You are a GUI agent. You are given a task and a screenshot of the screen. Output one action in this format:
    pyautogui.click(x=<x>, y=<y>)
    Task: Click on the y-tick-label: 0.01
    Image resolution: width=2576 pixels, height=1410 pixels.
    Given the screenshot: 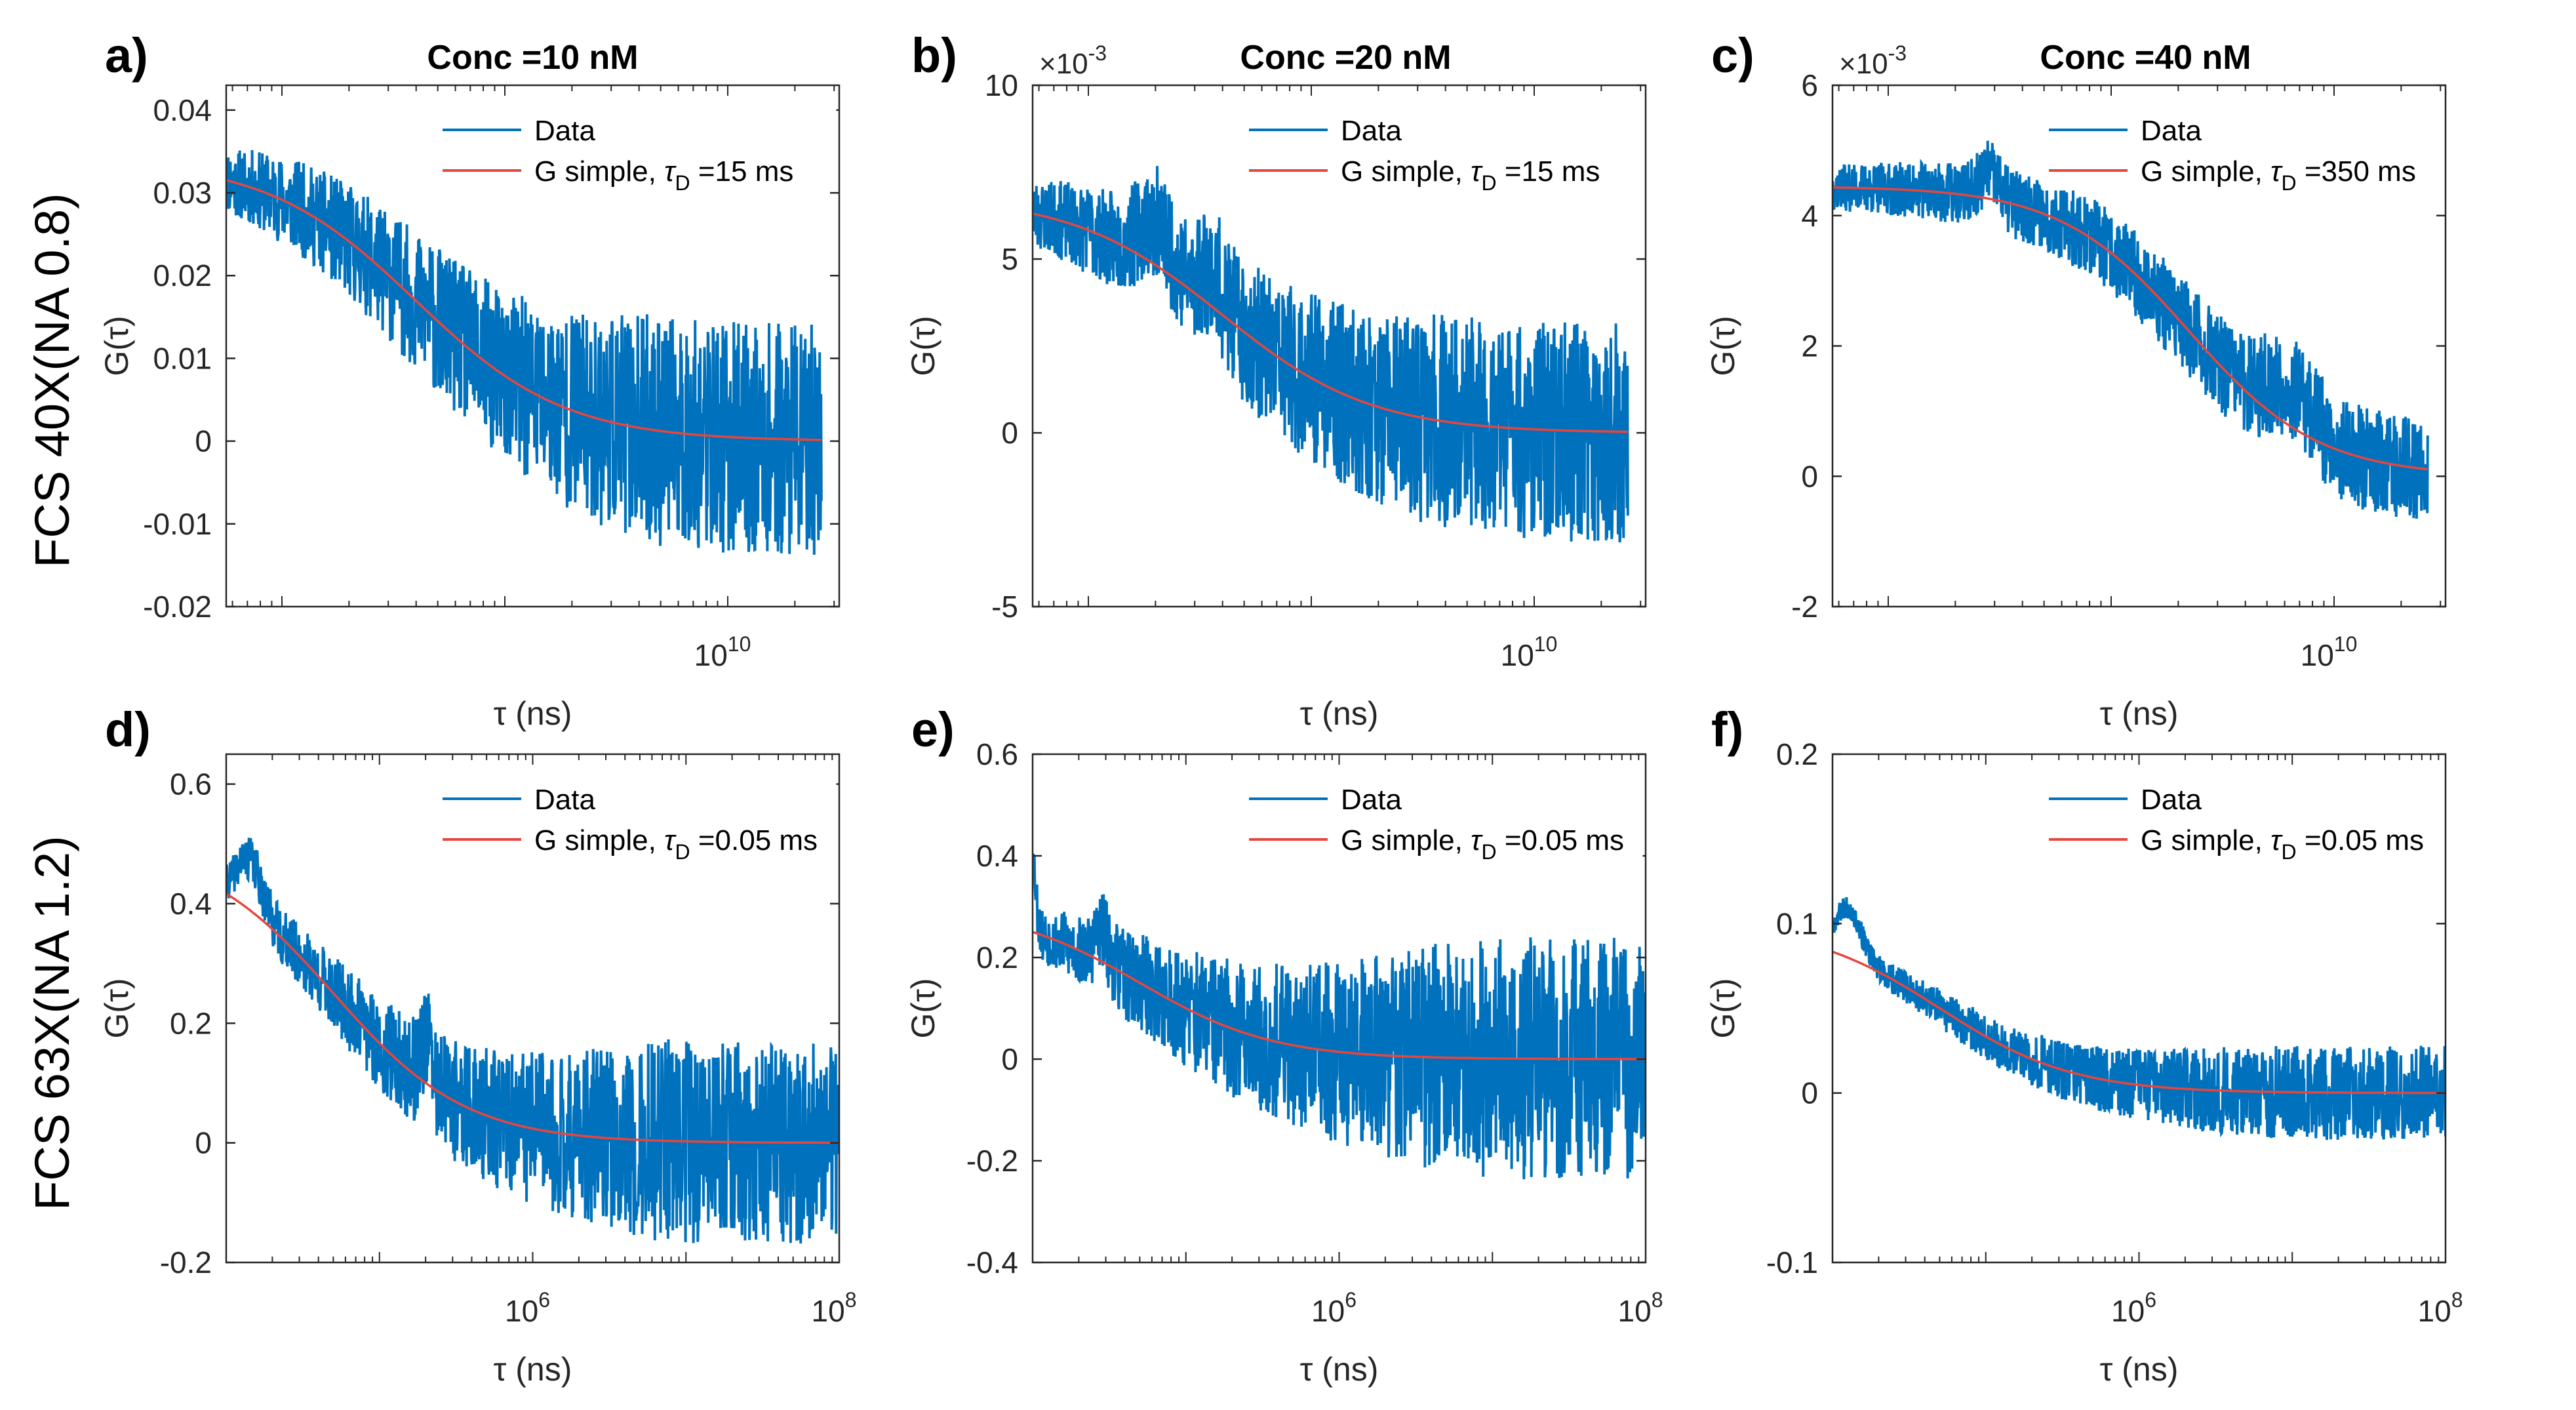 What is the action you would take?
    pyautogui.click(x=182, y=358)
    